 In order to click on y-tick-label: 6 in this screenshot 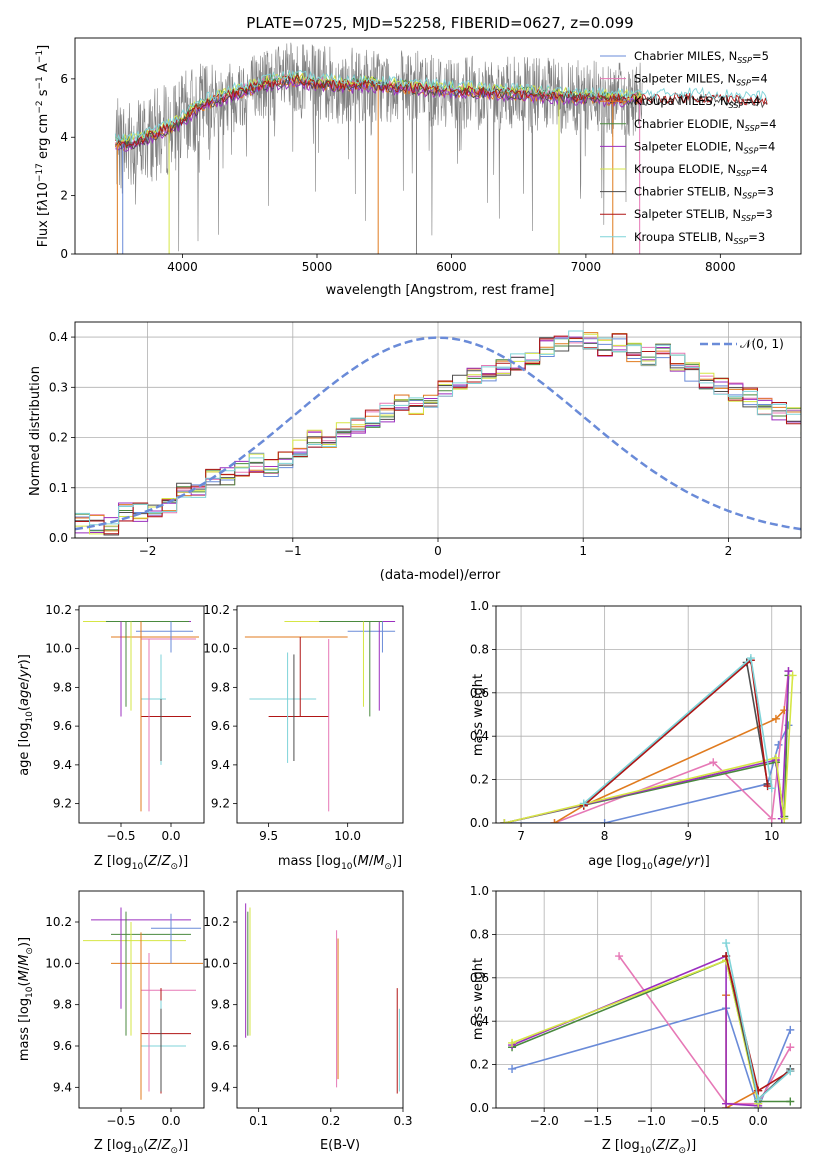, I will do `click(64, 79)`.